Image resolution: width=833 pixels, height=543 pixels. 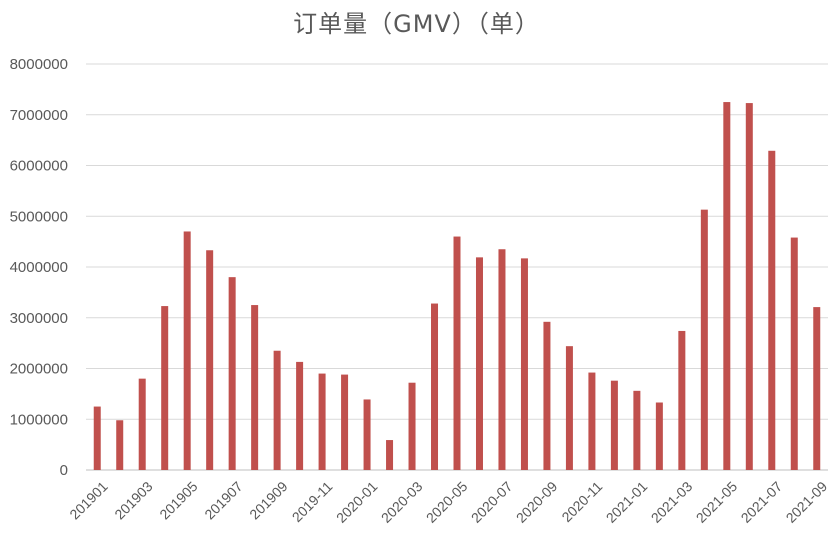 What do you see at coordinates (402, 502) in the screenshot?
I see `x-tick-label: 2020-03` at bounding box center [402, 502].